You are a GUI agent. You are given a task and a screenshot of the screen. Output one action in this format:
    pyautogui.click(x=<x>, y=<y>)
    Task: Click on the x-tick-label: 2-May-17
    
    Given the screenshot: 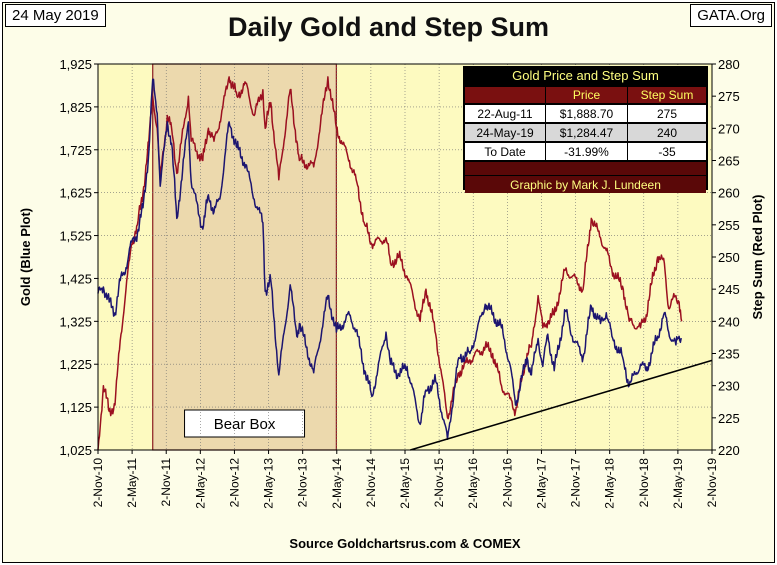 What is the action you would take?
    pyautogui.click(x=541, y=483)
    